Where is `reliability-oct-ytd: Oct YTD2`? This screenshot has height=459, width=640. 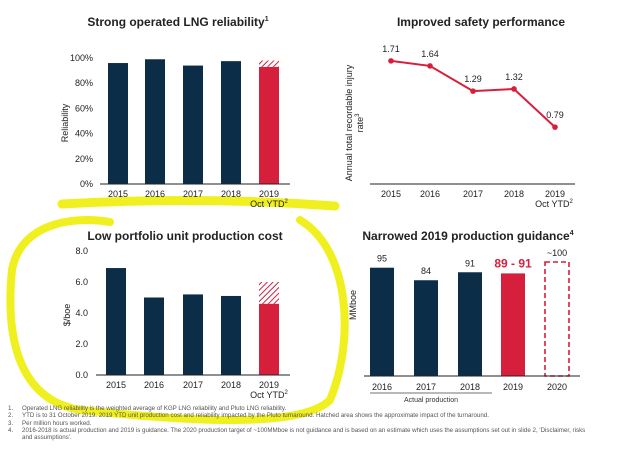
reliability-oct-ytd: Oct YTD2 is located at coordinates (269, 204).